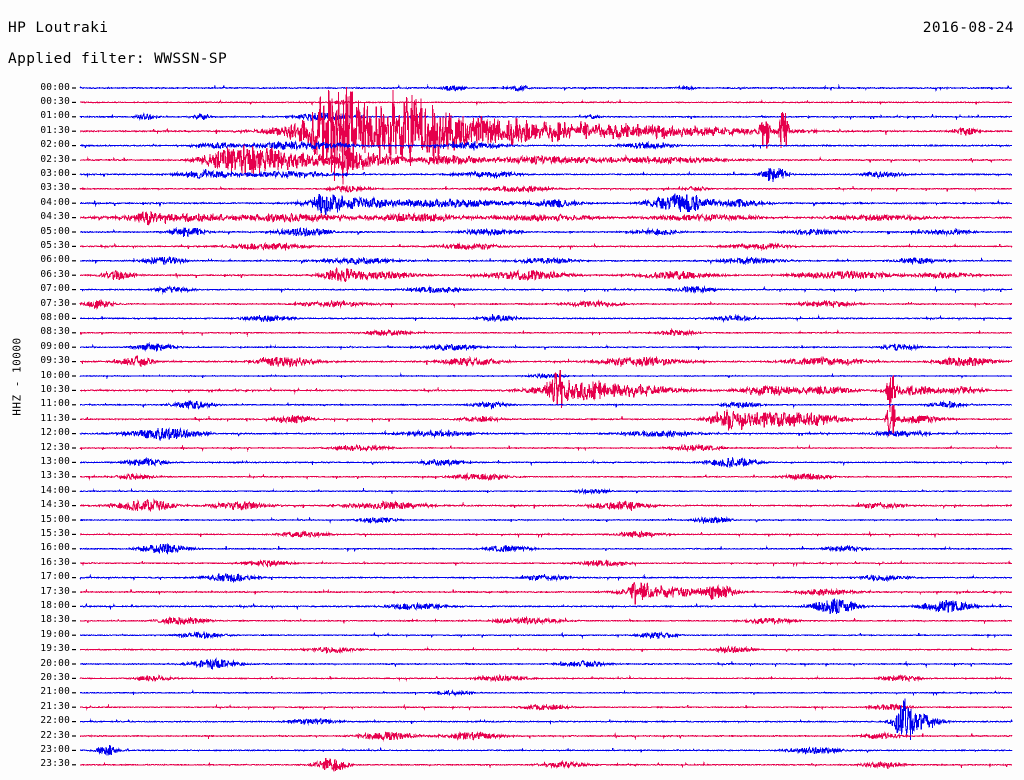  Describe the element at coordinates (55, 634) in the screenshot. I see `time-tick-label: 19:00` at that location.